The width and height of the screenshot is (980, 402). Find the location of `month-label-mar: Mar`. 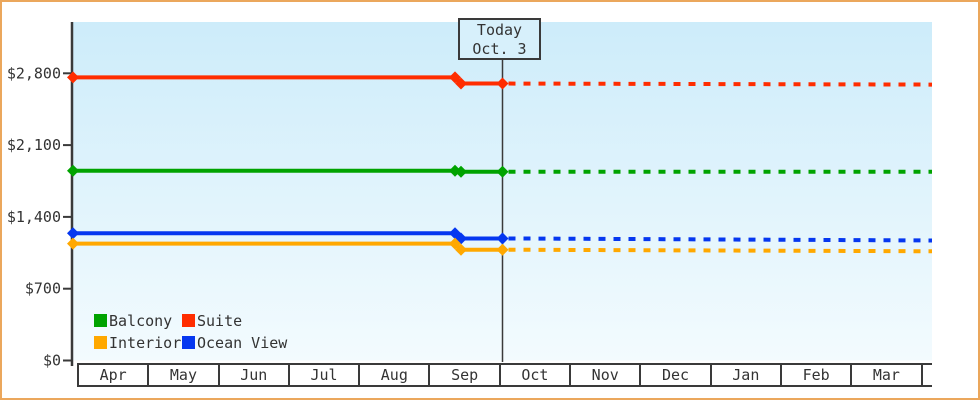

month-label-mar: Mar is located at coordinates (887, 375).